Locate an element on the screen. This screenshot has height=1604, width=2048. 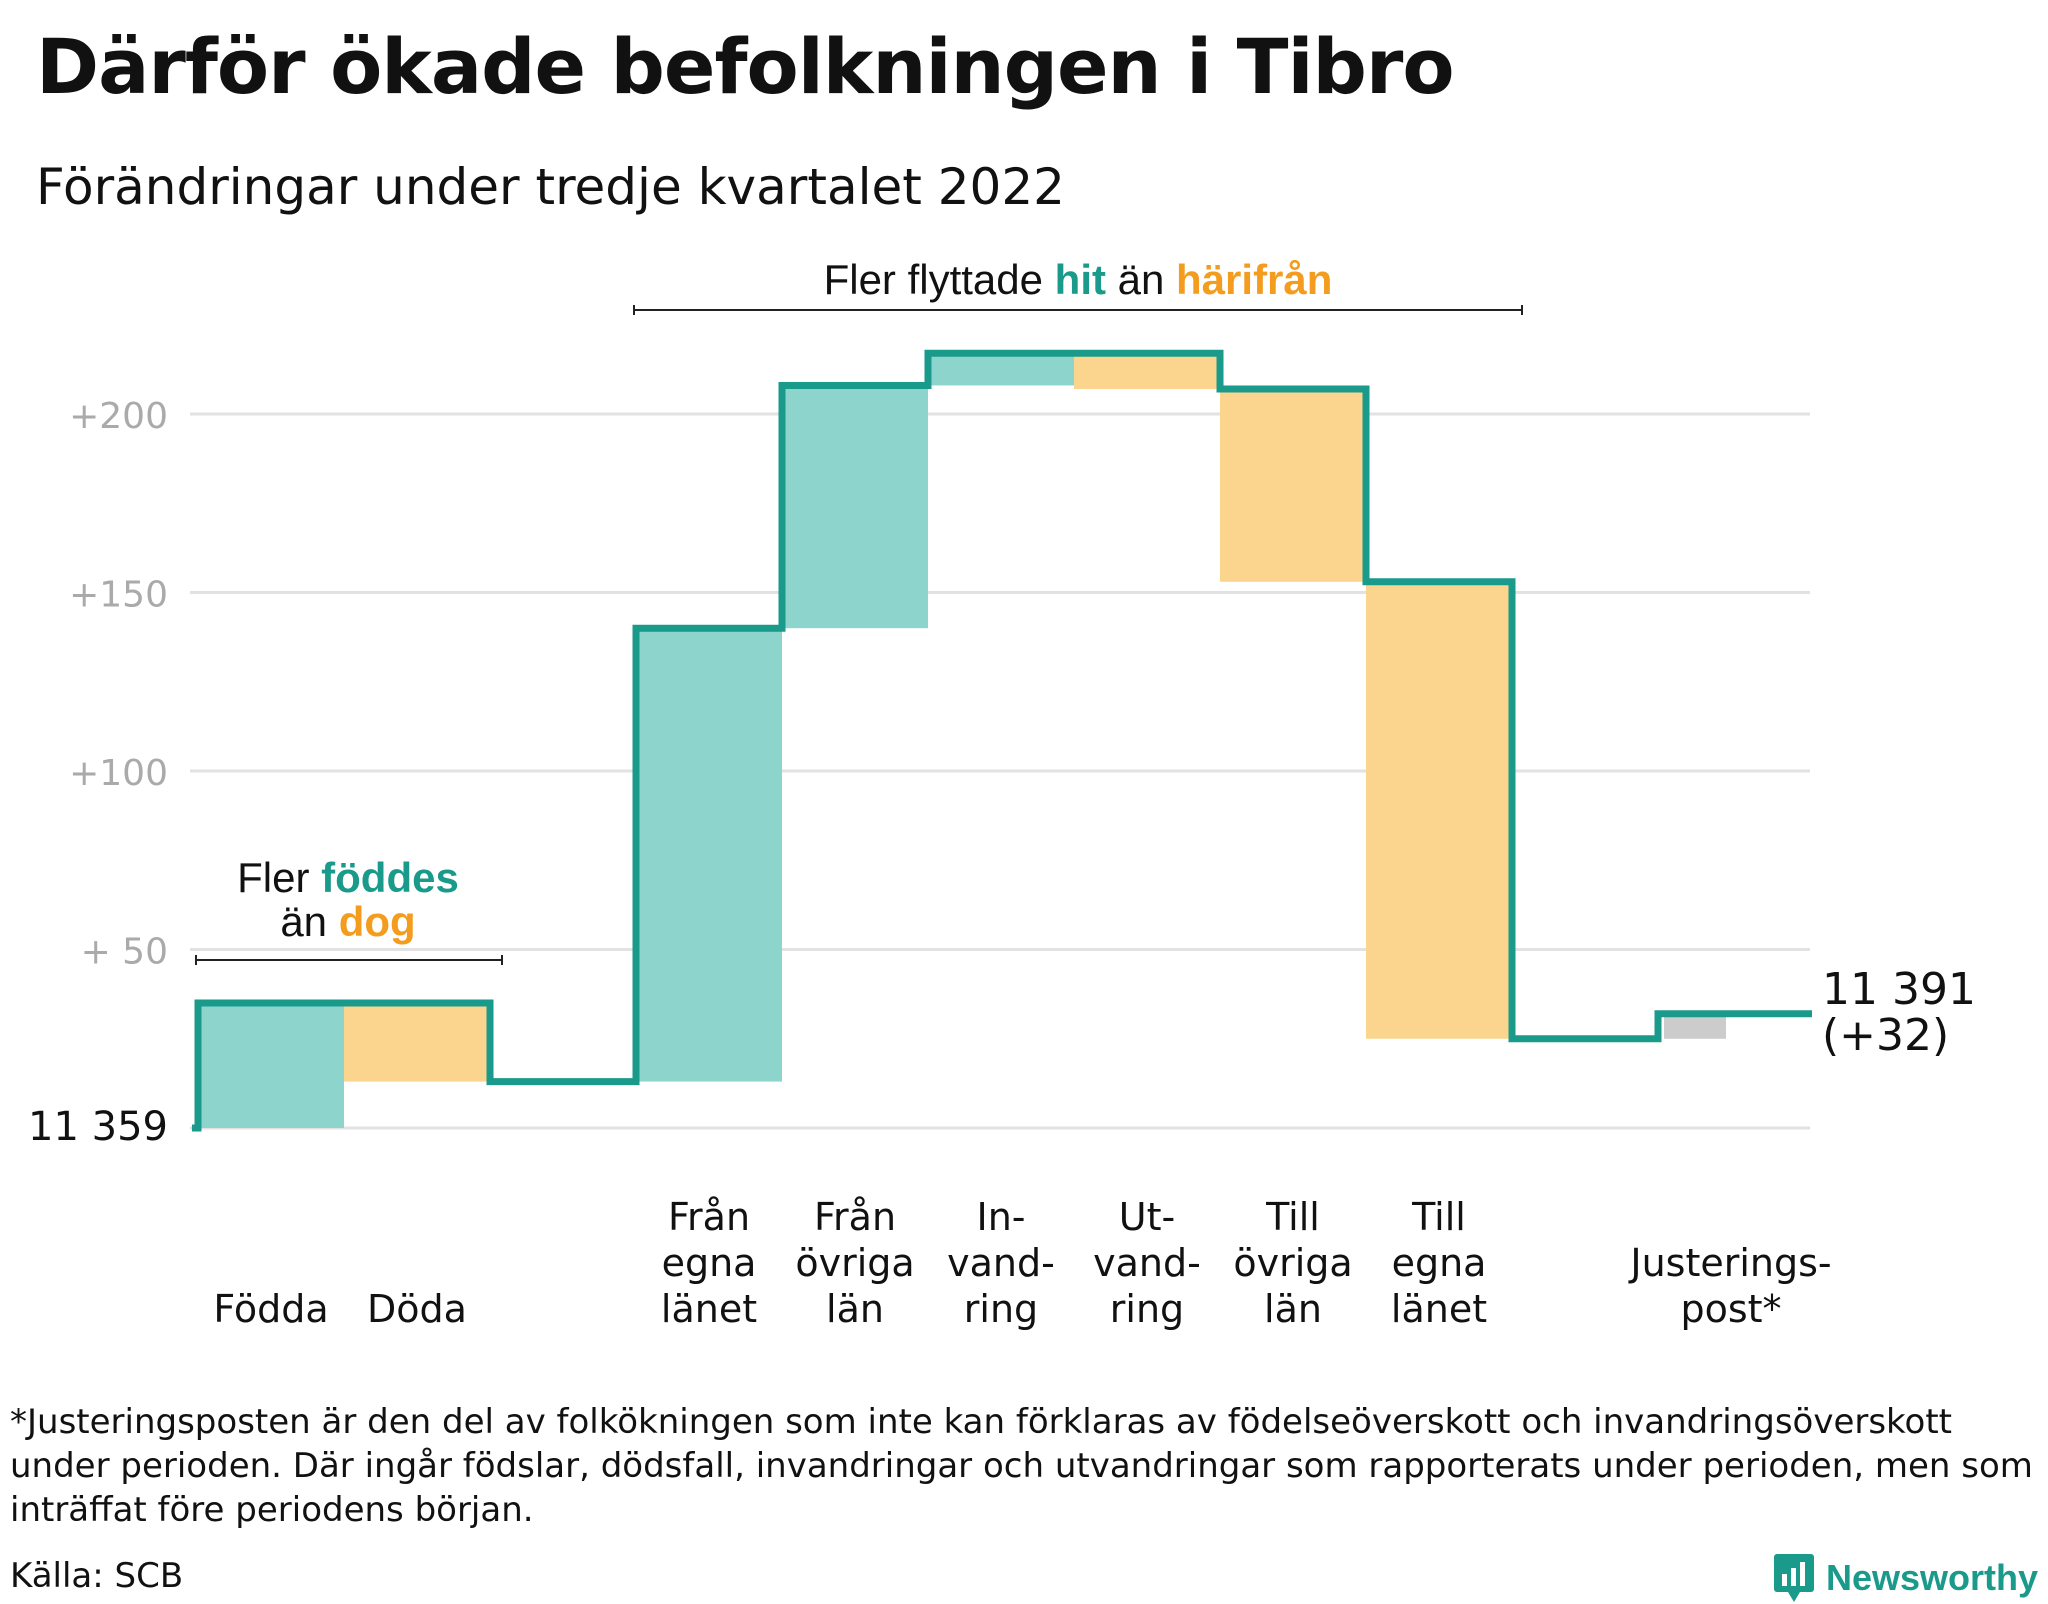
y-tick-label: +200 is located at coordinates (118, 416).